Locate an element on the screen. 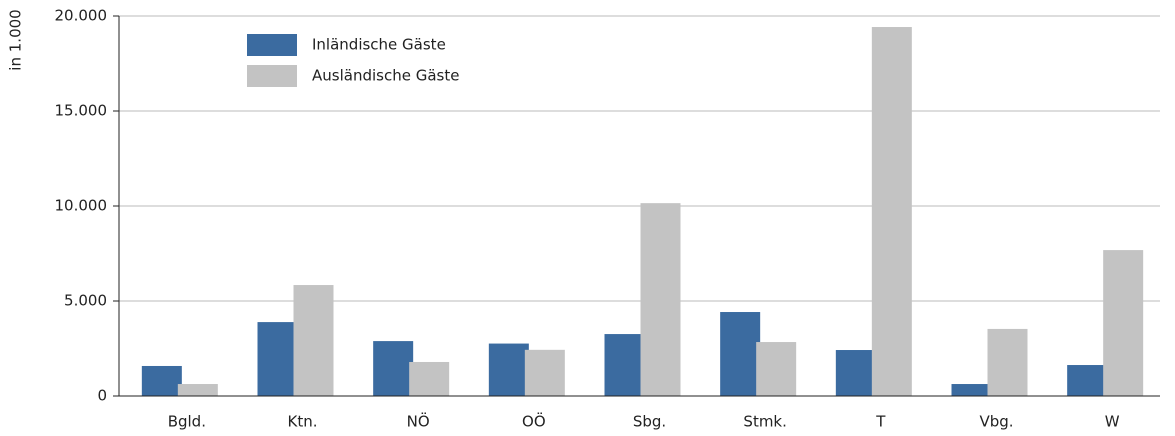 The width and height of the screenshot is (1175, 436). y-tick-label: 0 is located at coordinates (102, 396).